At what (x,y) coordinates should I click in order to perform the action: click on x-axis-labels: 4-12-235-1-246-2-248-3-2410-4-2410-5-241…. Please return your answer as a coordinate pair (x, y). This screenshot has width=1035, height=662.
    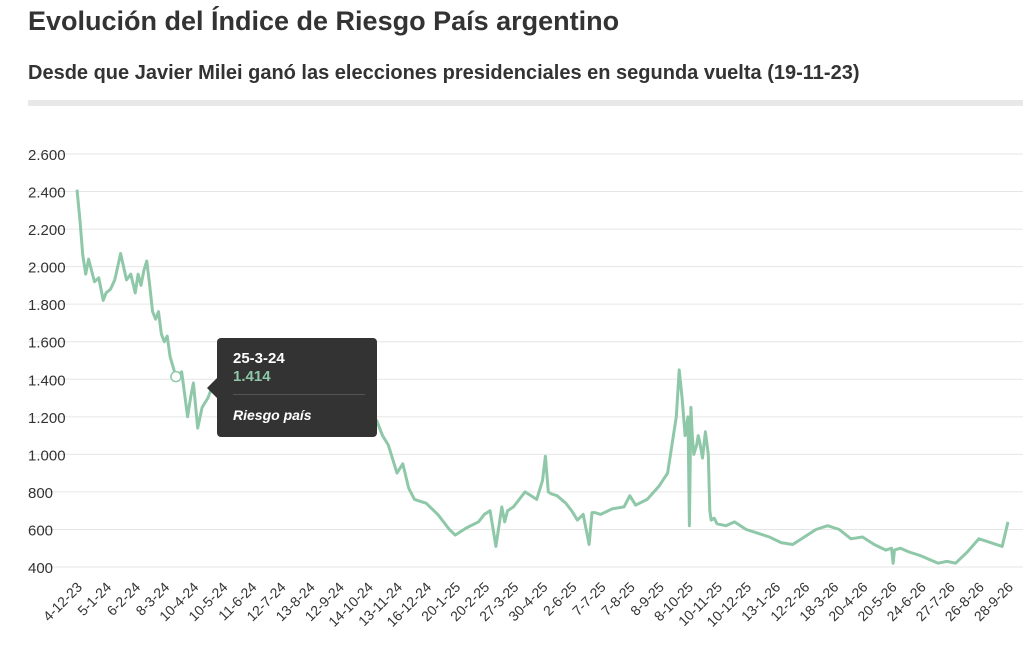
    Looking at the image, I should click on (528, 604).